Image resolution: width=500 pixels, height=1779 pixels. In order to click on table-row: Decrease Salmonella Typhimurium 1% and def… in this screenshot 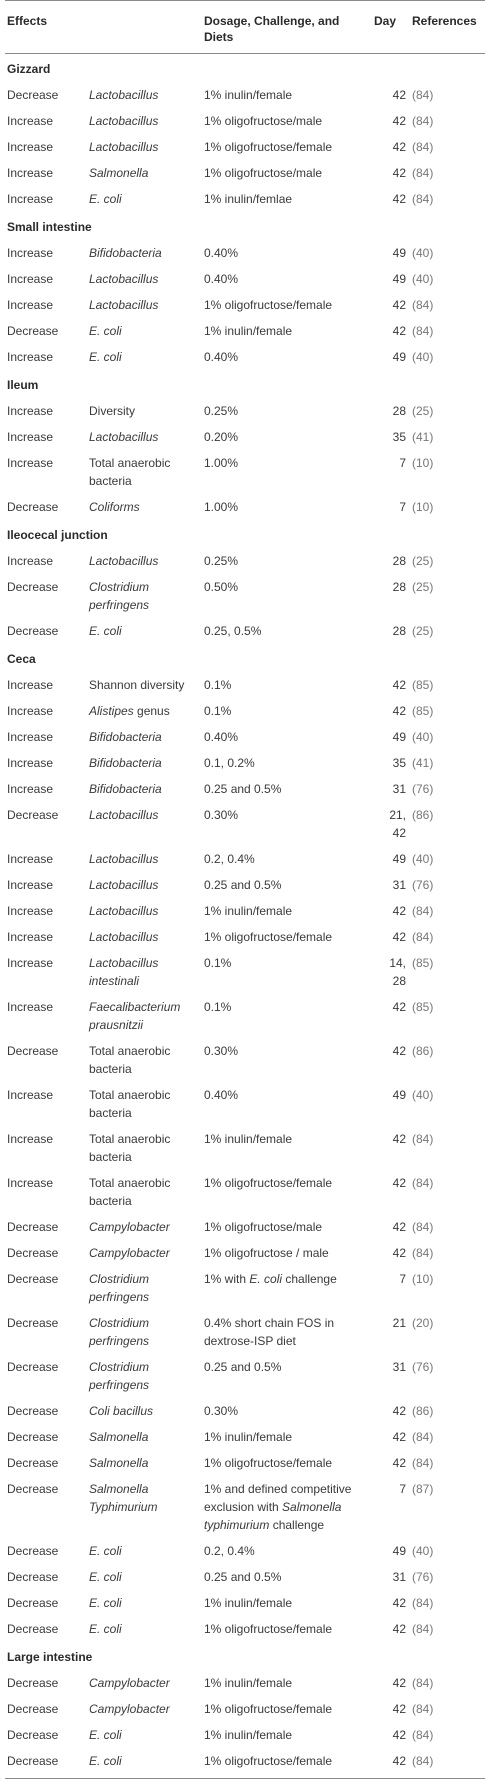, I will do `click(245, 1507)`.